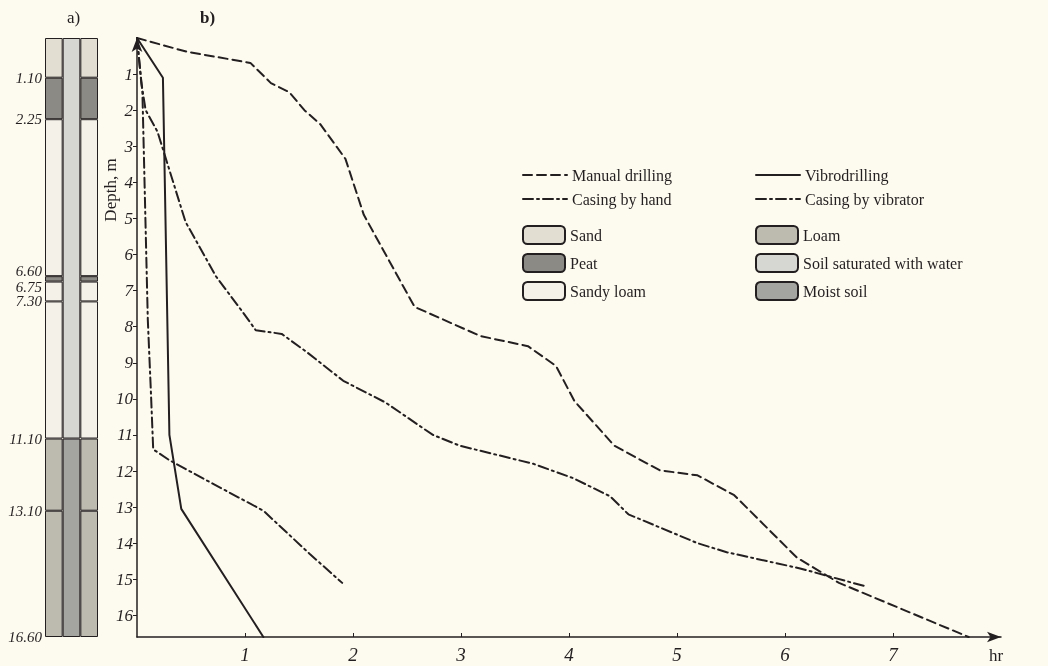 This screenshot has width=1048, height=666. What do you see at coordinates (74, 17) in the screenshot?
I see `chart-title: a)` at bounding box center [74, 17].